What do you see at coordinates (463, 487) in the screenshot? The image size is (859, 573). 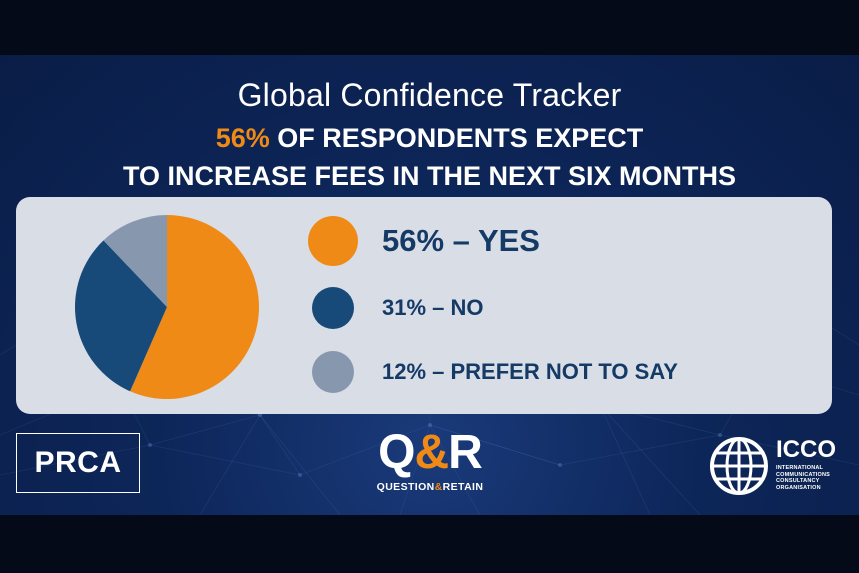 I see `qr-sub-retain: RETAIN` at bounding box center [463, 487].